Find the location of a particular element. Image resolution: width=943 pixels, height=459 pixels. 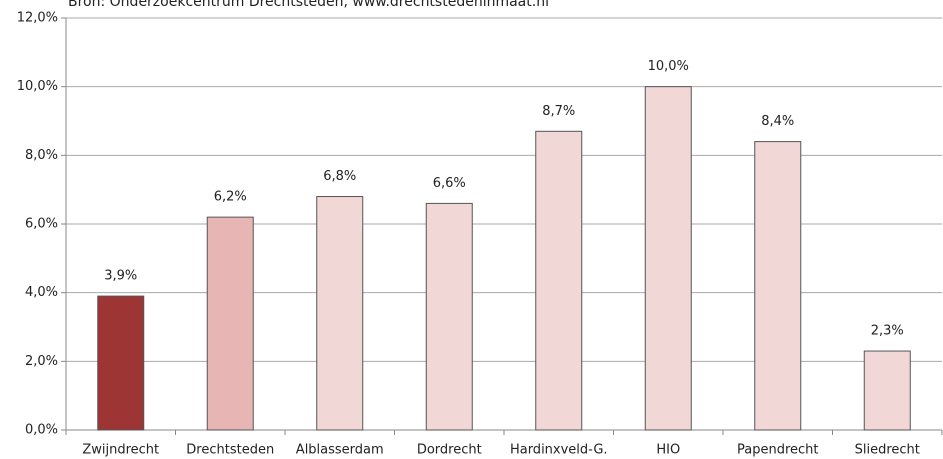

y-tick-label: 4,0% is located at coordinates (41, 292).